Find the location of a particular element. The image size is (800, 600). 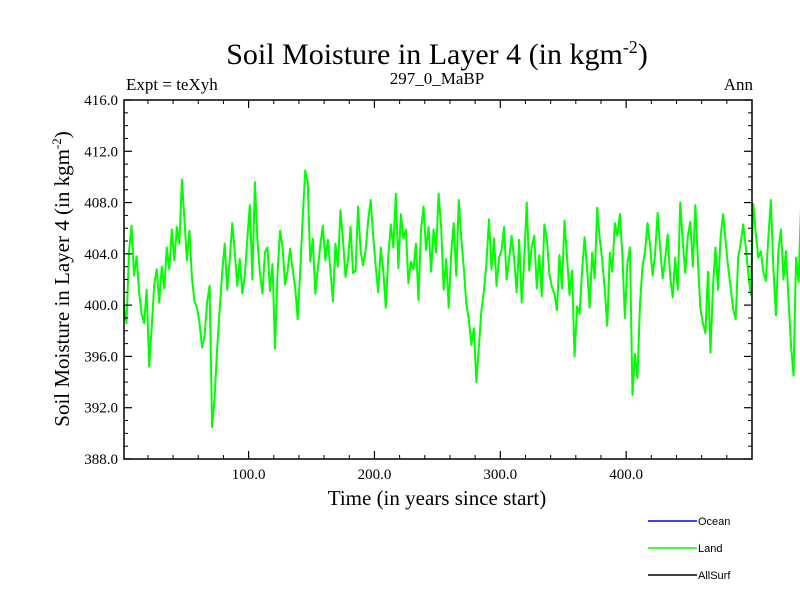

y-axis-label-sup: -2 is located at coordinates (56, 143).